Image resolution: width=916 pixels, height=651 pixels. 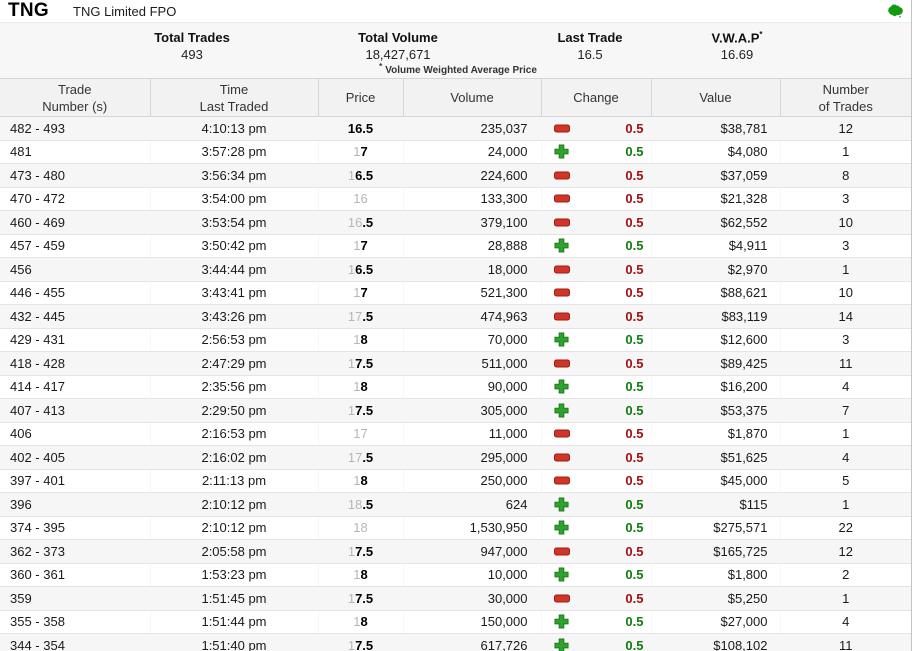 I want to click on trade-number-cell: 457 - 459, so click(x=75, y=246).